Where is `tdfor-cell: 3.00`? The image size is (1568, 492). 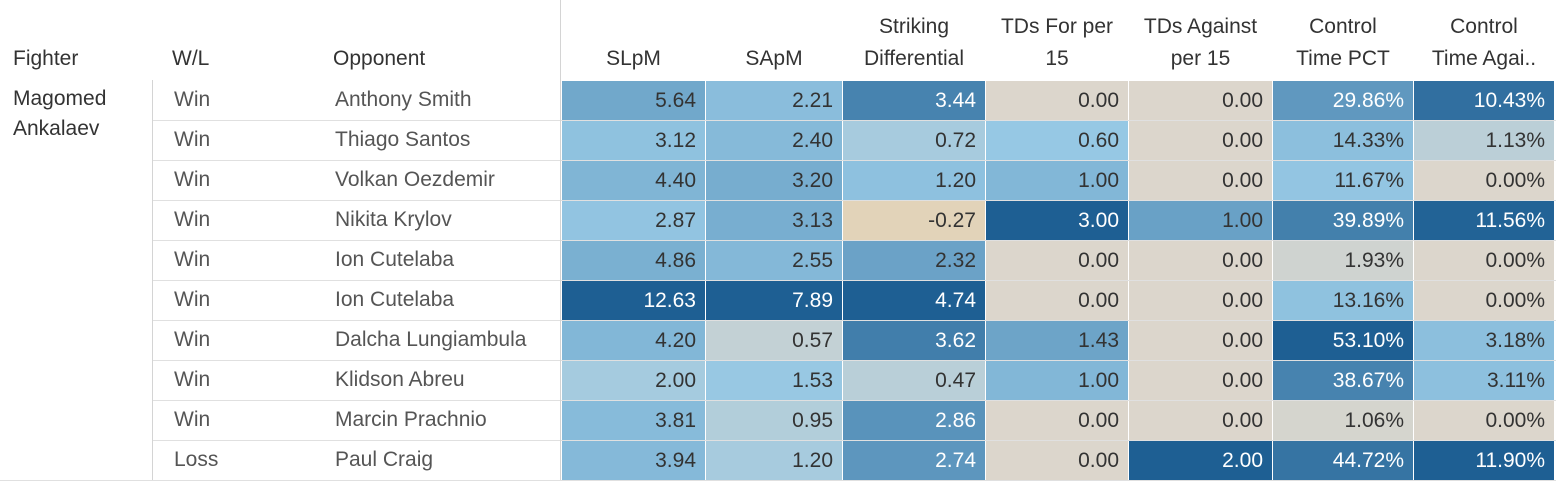 tdfor-cell: 3.00 is located at coordinates (1057, 220).